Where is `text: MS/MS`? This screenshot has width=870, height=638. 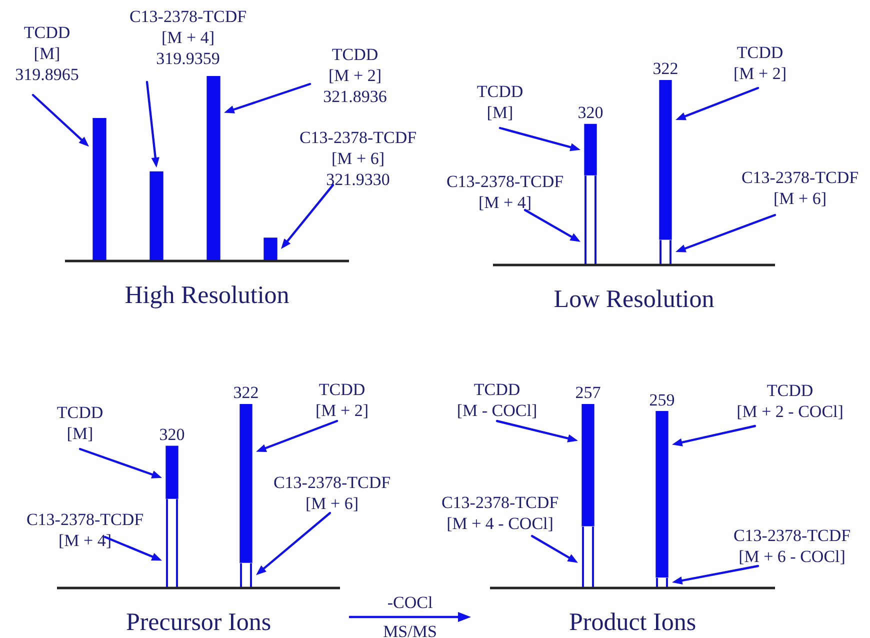 text: MS/MS is located at coordinates (410, 630).